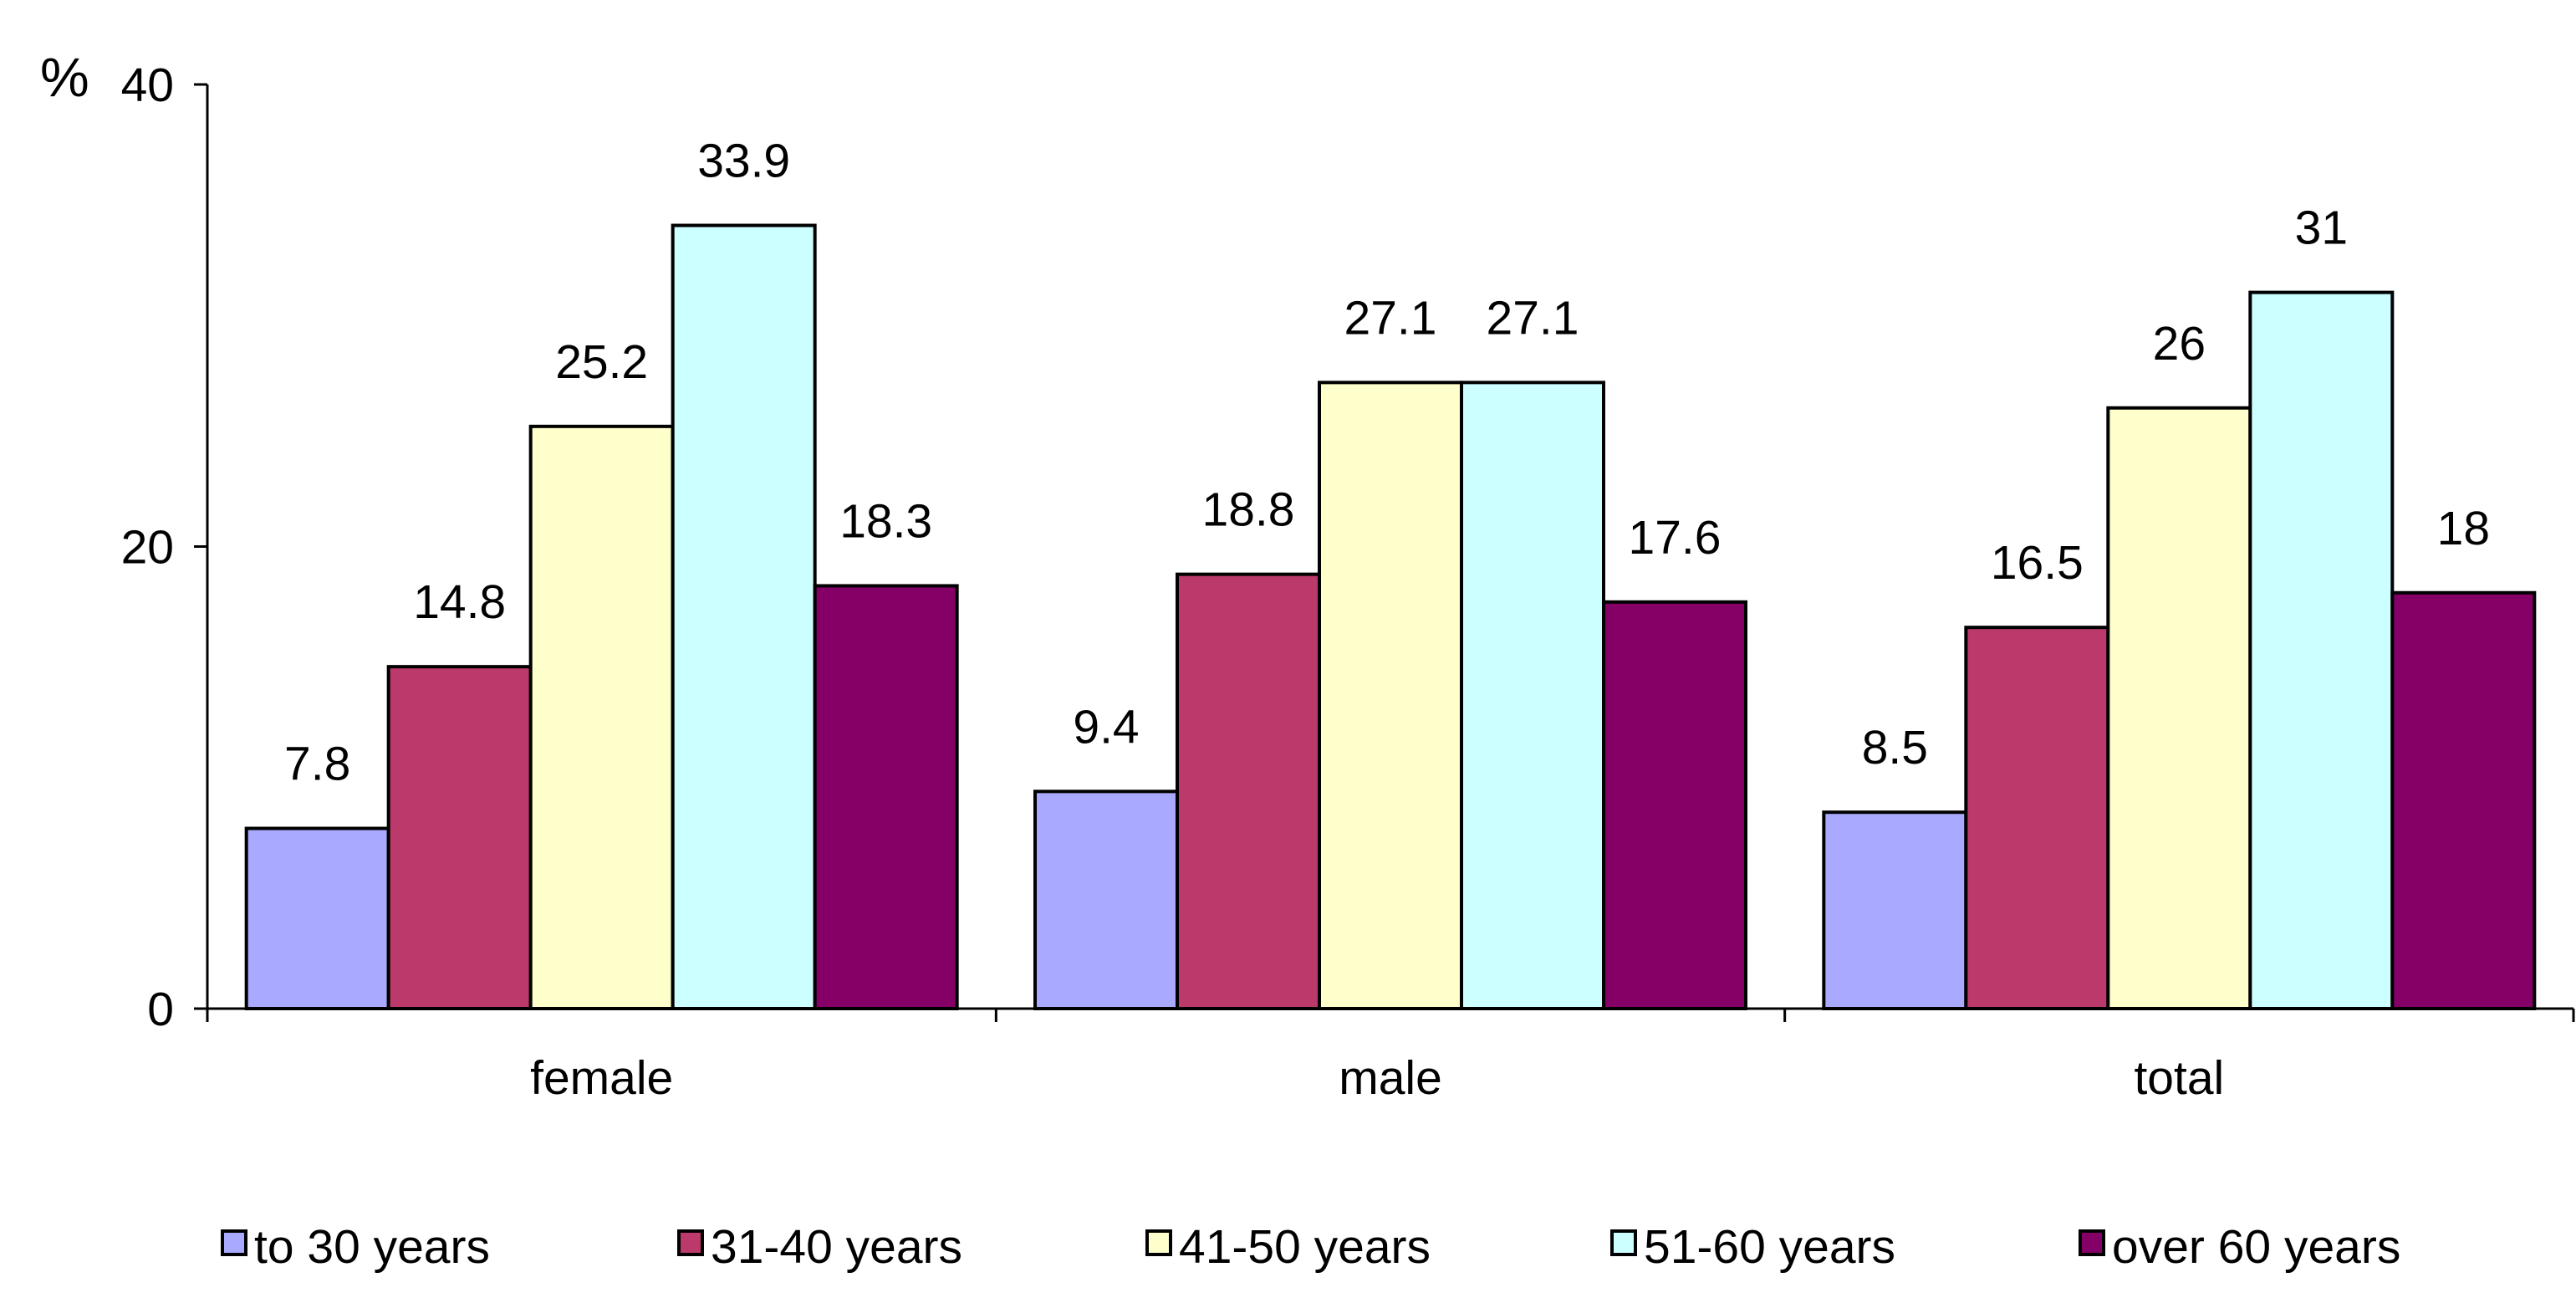  Describe the element at coordinates (1106, 727) in the screenshot. I see `data-label: 9.4` at that location.